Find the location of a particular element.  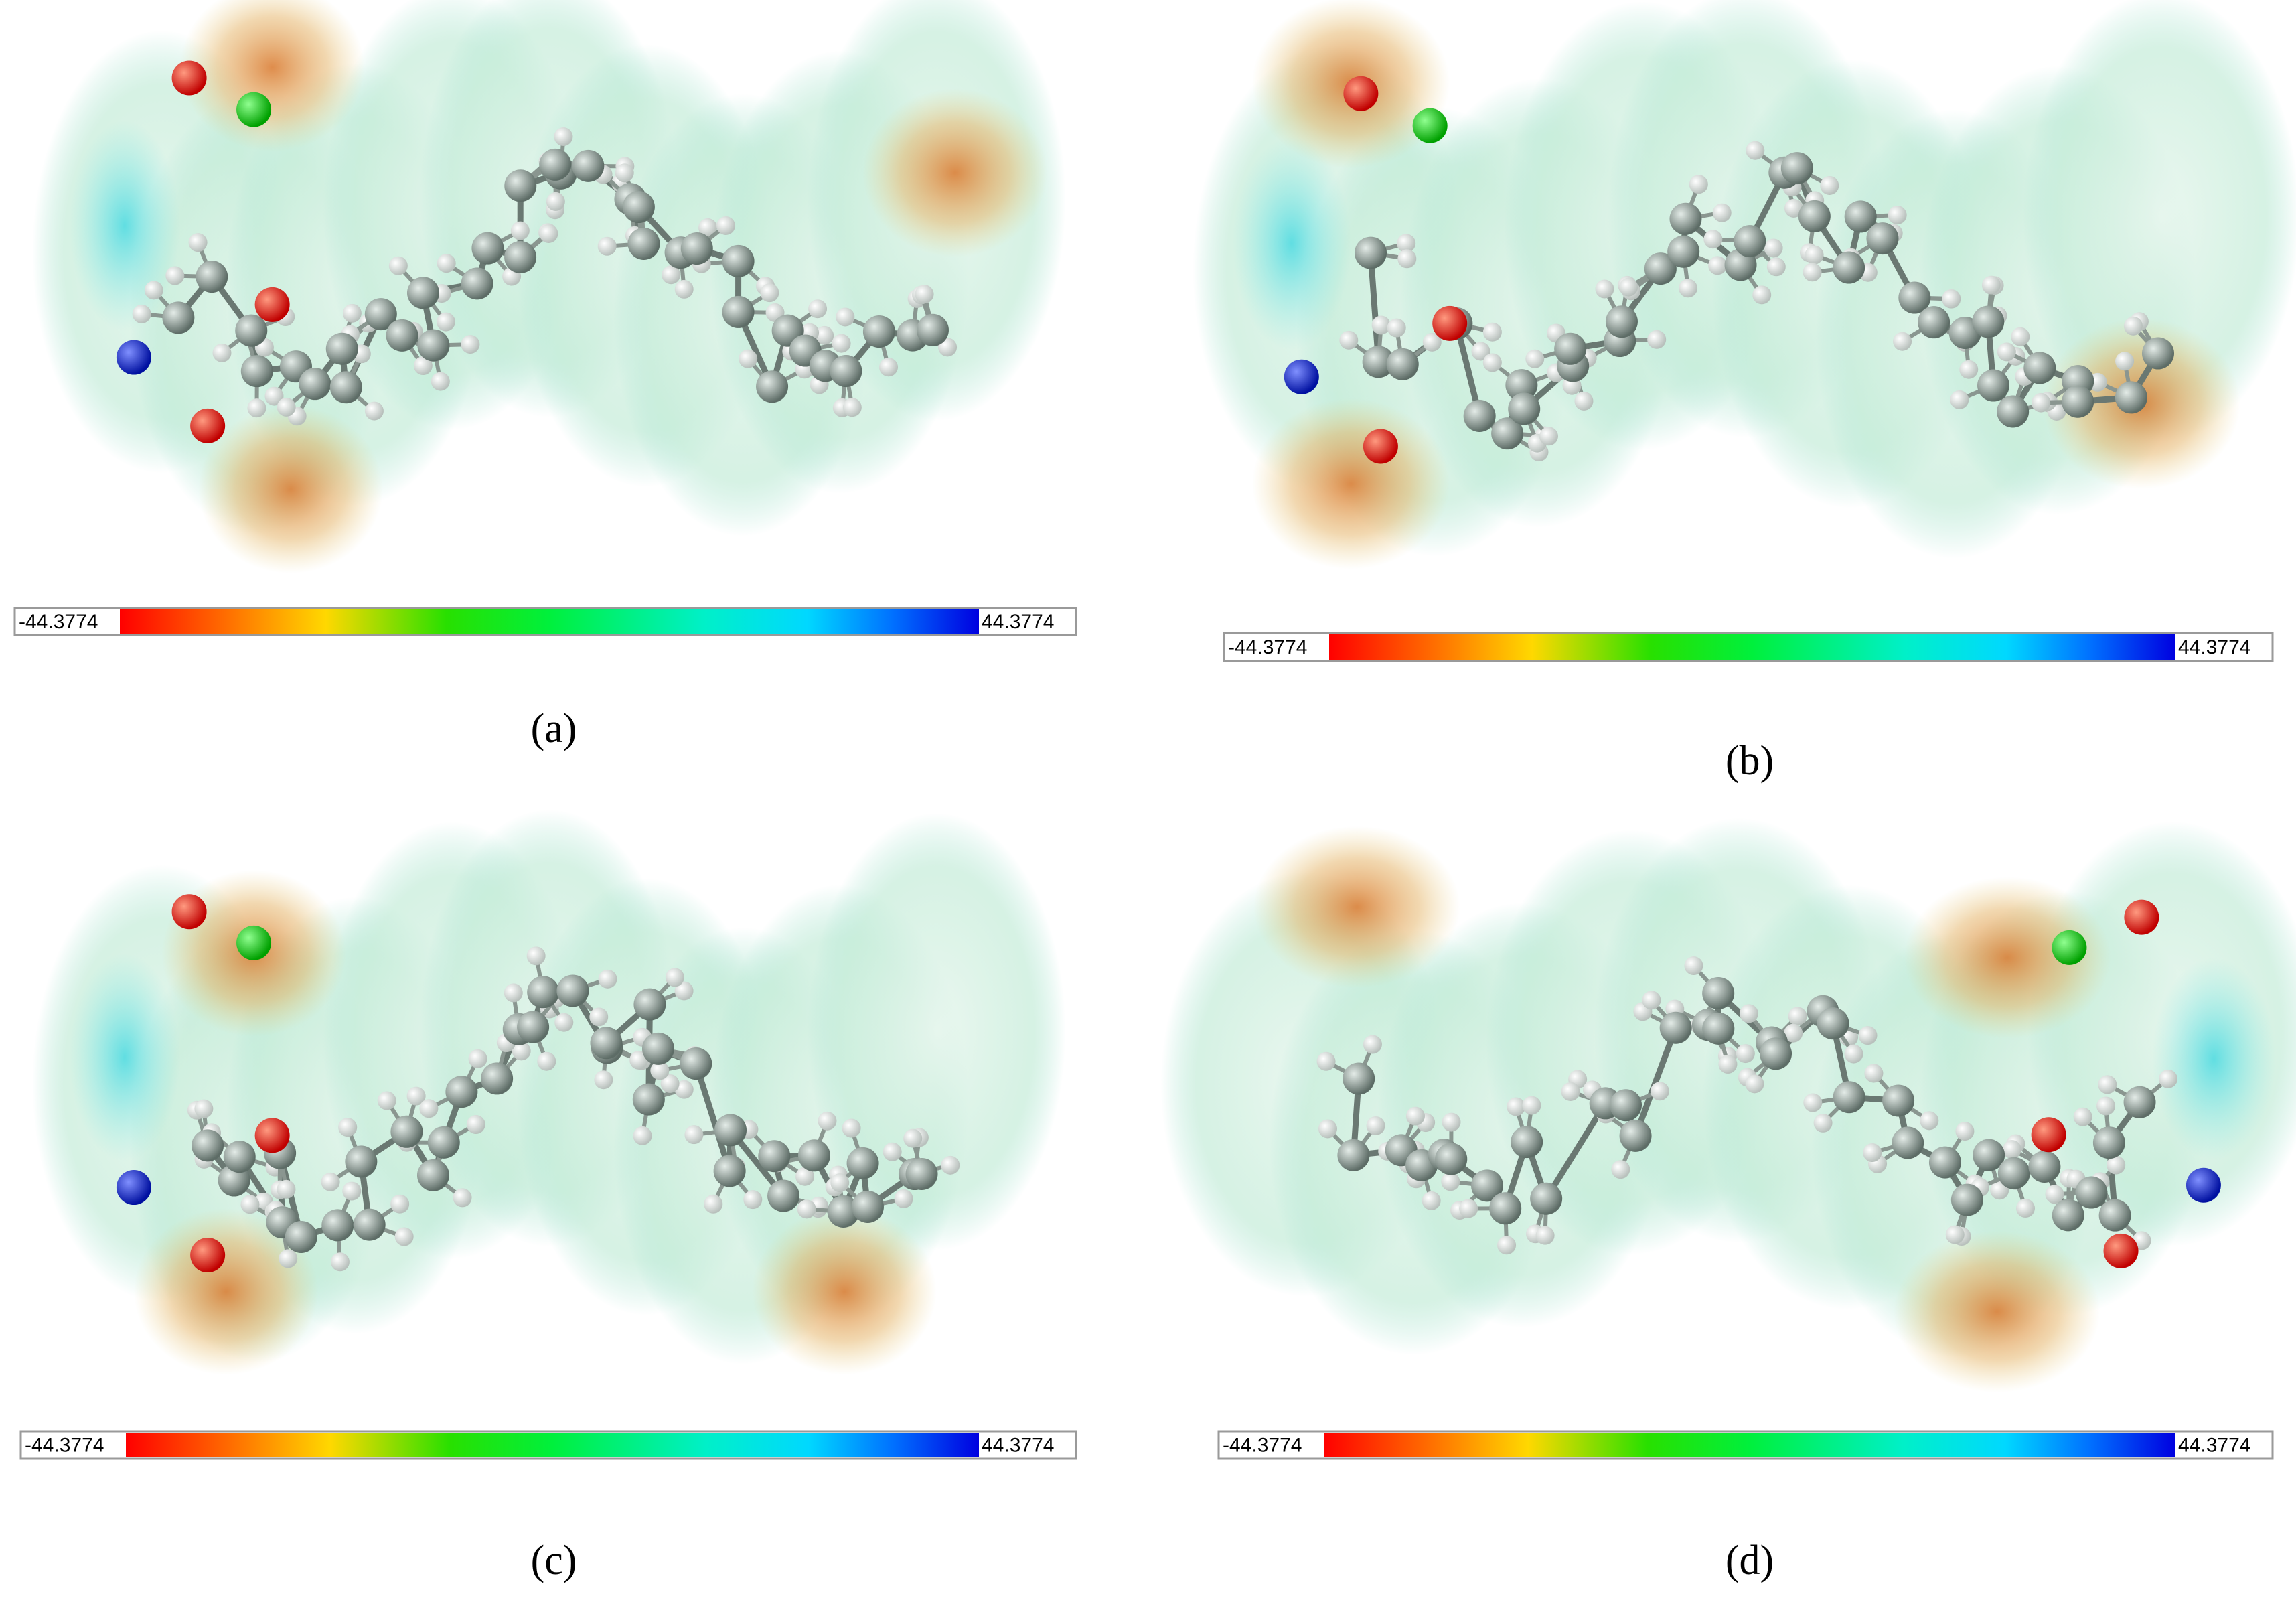

nitrogen-atom is located at coordinates (133, 1188).